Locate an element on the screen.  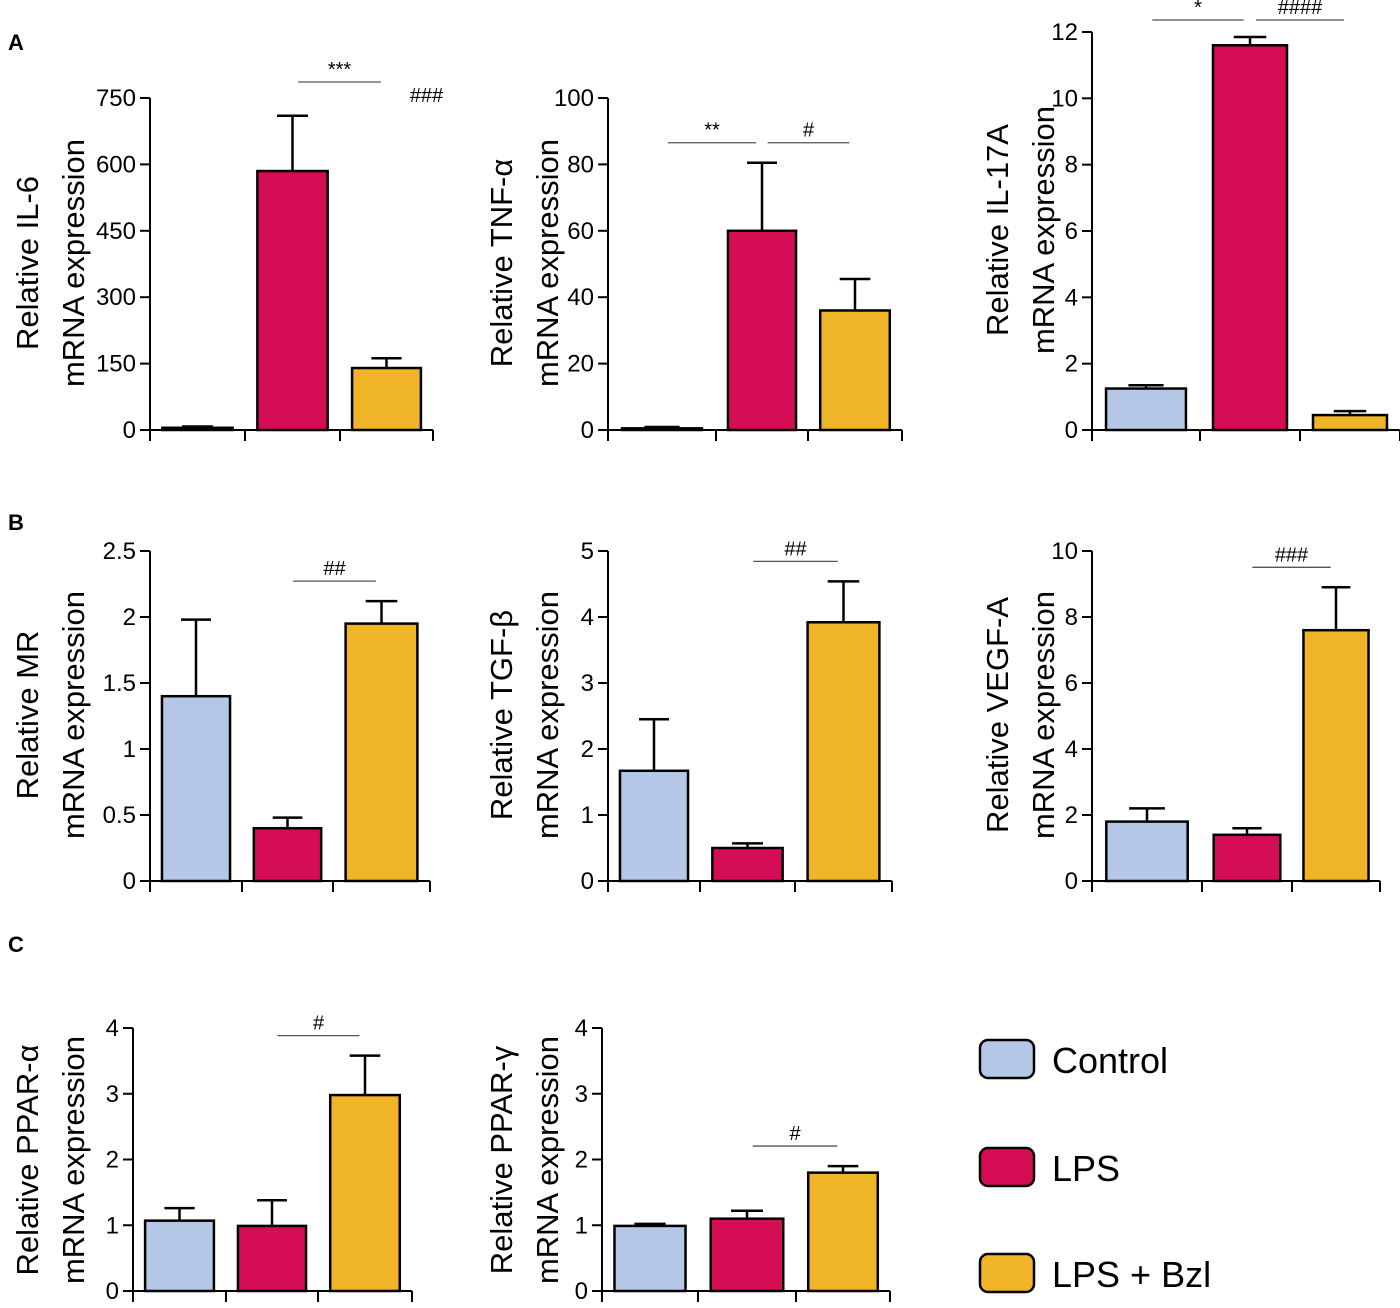
y-axis-label-line1: Relative TNF-α is located at coordinates (501, 263).